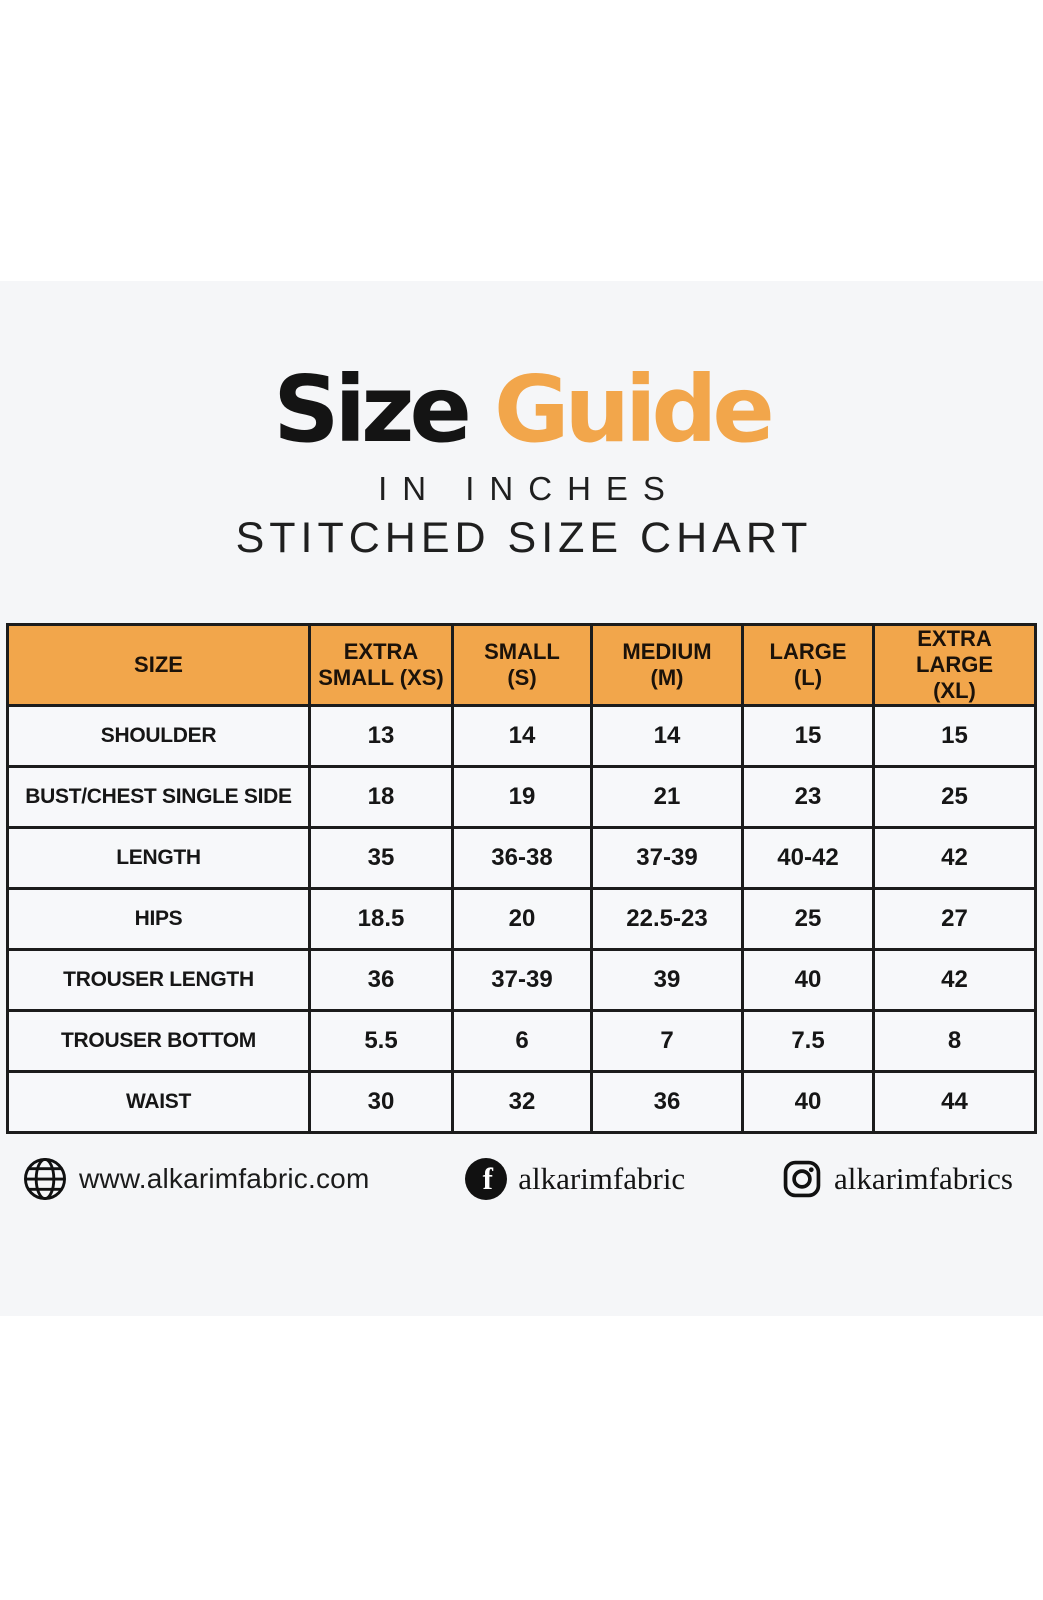  What do you see at coordinates (602, 1178) in the screenshot?
I see `facebook-handle: alkarimfabric` at bounding box center [602, 1178].